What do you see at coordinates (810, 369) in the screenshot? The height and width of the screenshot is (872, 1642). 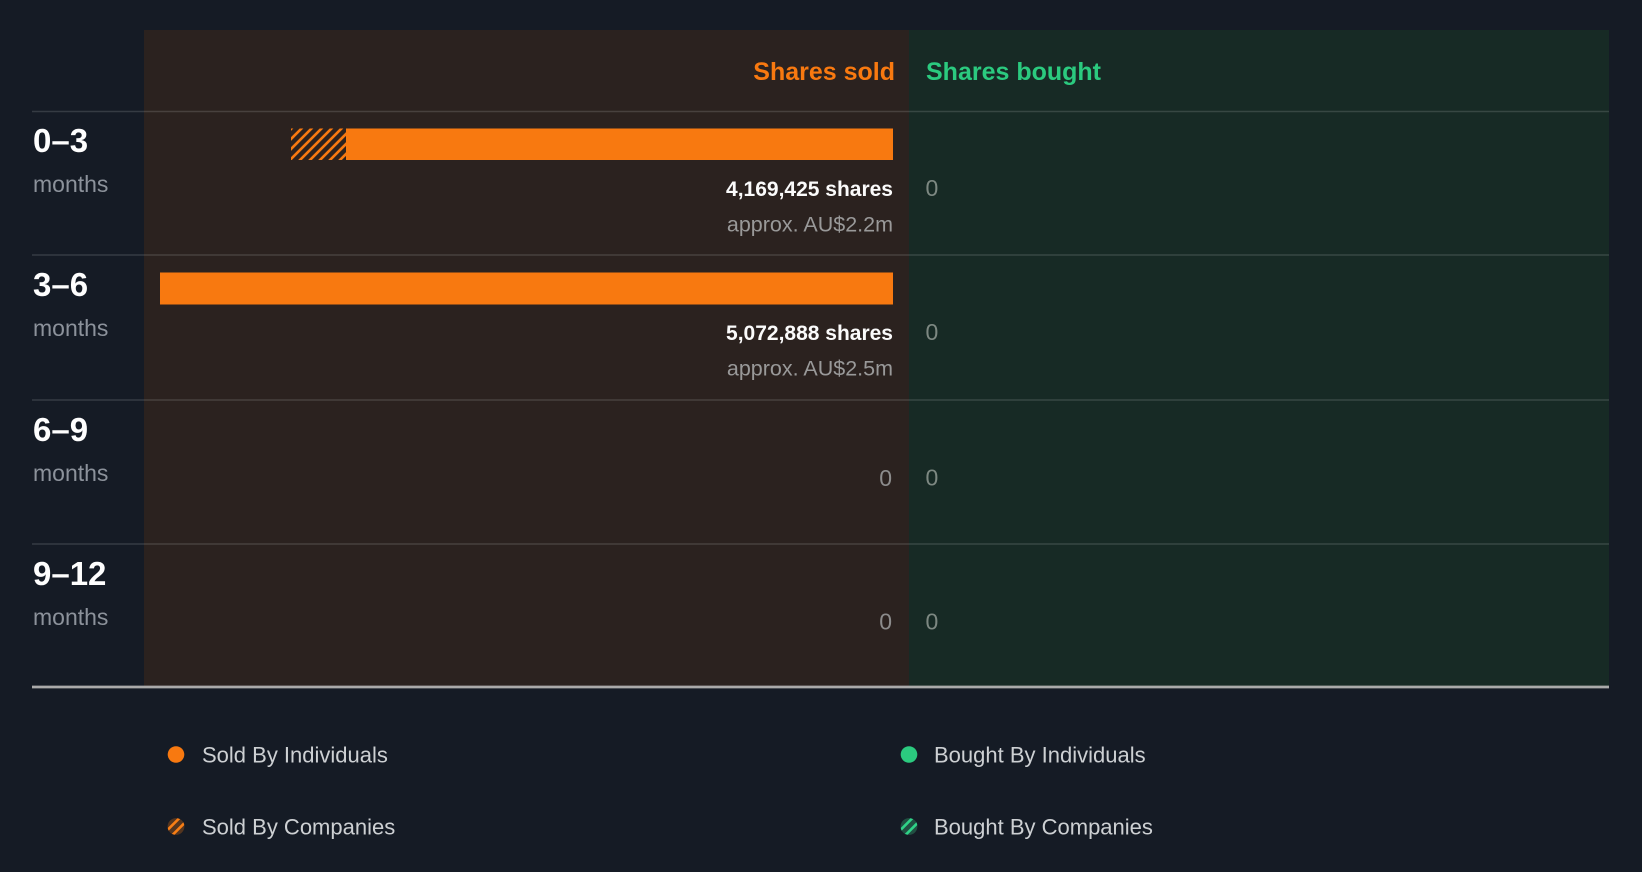 I see `svg-text: approx. AU$2.5m` at bounding box center [810, 369].